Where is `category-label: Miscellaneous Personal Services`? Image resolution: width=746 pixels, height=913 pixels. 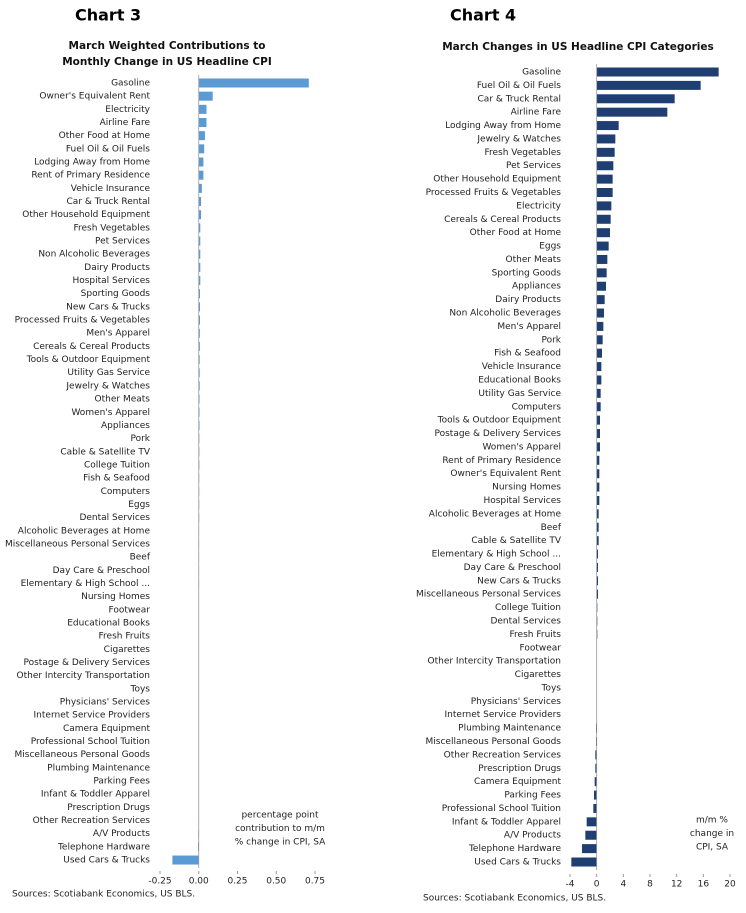 category-label: Miscellaneous Personal Services is located at coordinates (488, 595).